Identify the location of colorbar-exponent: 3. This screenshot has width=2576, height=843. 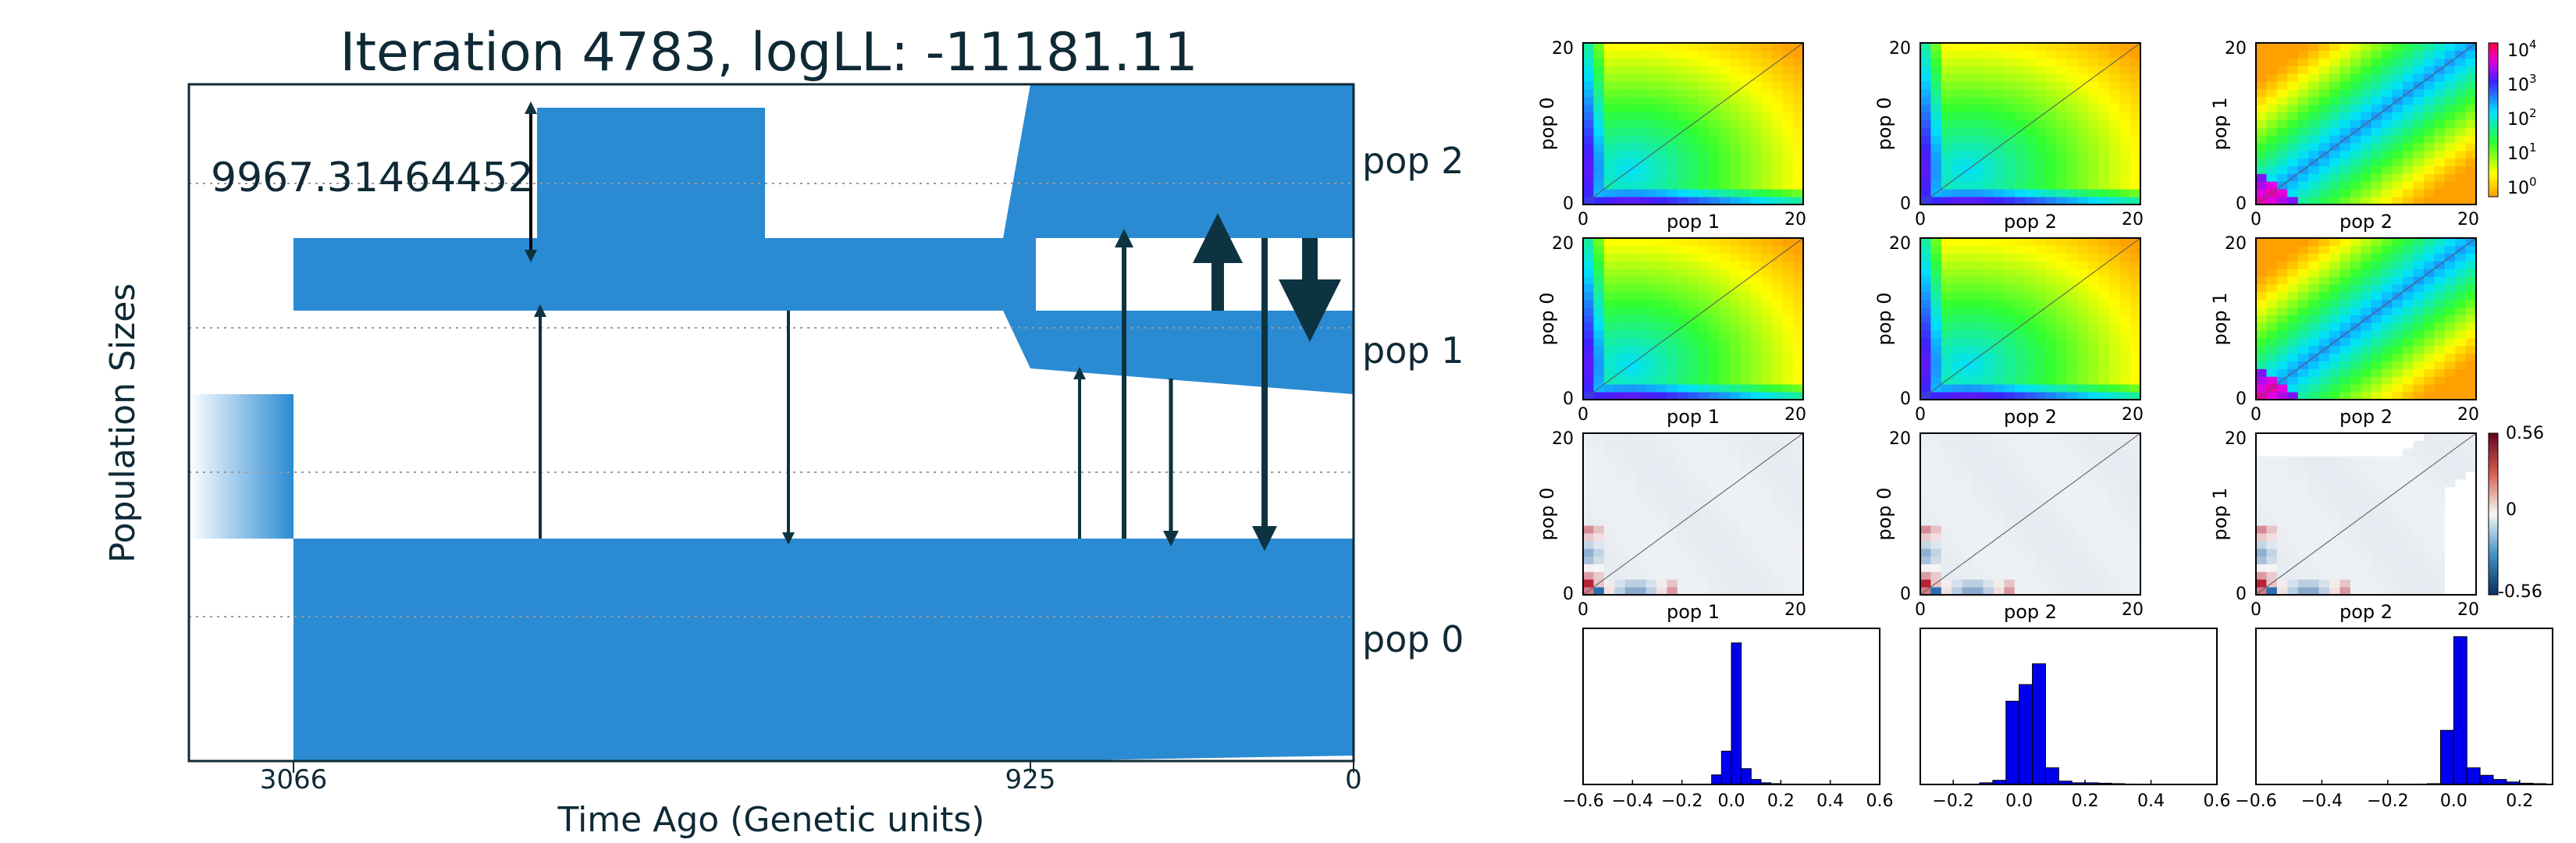
(2533, 79).